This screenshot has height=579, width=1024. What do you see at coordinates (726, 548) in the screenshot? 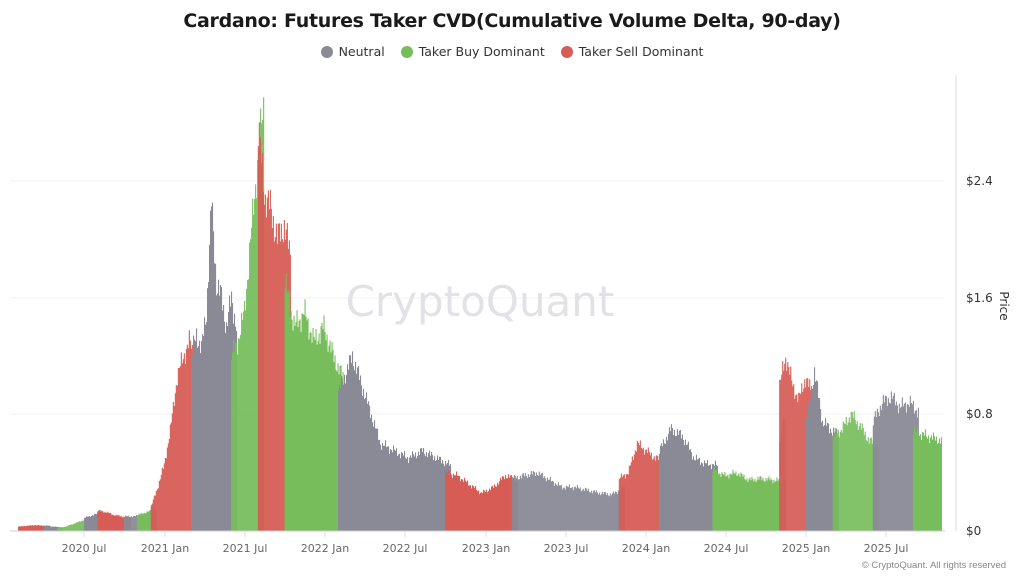
I see `x-tick: 2024 Jul` at bounding box center [726, 548].